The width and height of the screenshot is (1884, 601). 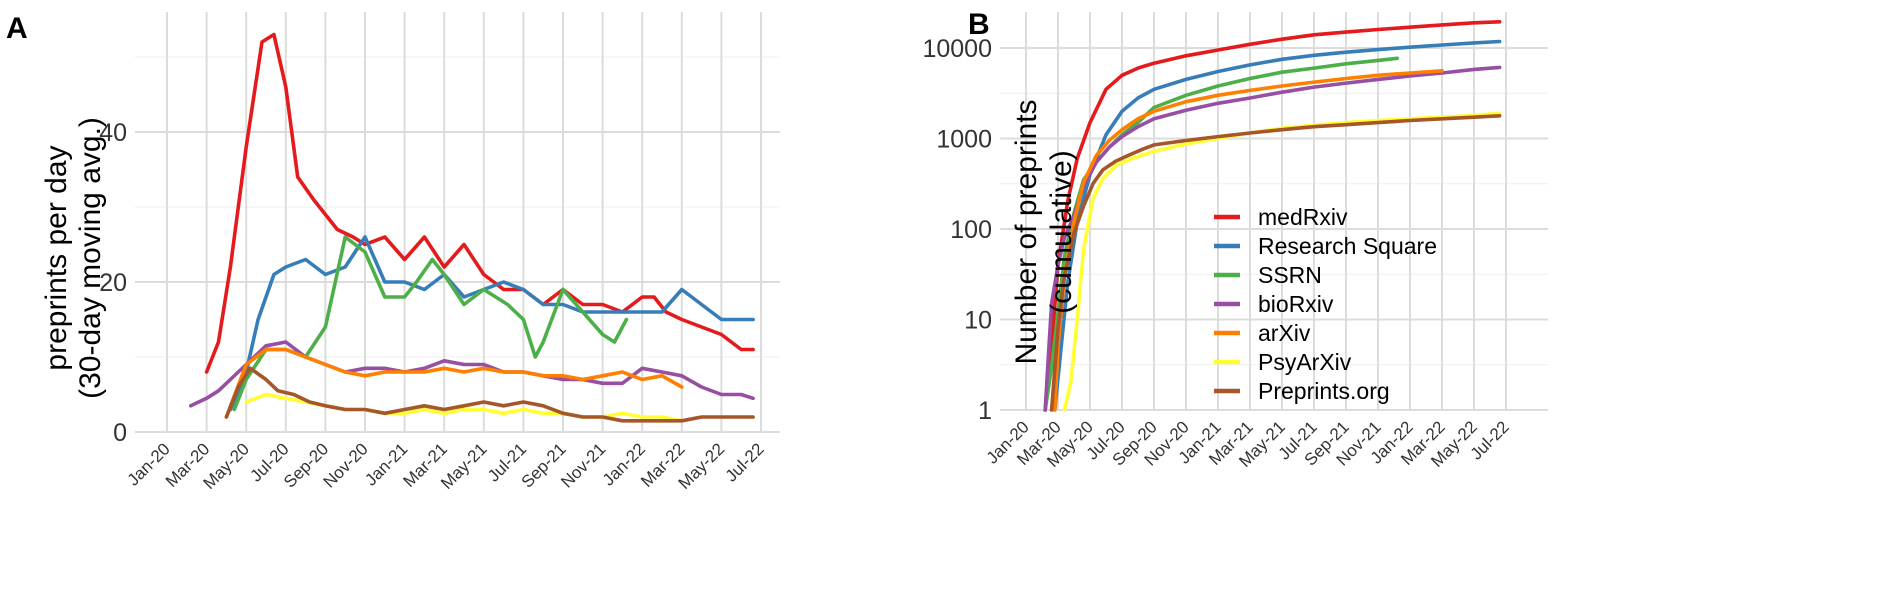 What do you see at coordinates (985, 411) in the screenshot?
I see `y-tick-label: 1` at bounding box center [985, 411].